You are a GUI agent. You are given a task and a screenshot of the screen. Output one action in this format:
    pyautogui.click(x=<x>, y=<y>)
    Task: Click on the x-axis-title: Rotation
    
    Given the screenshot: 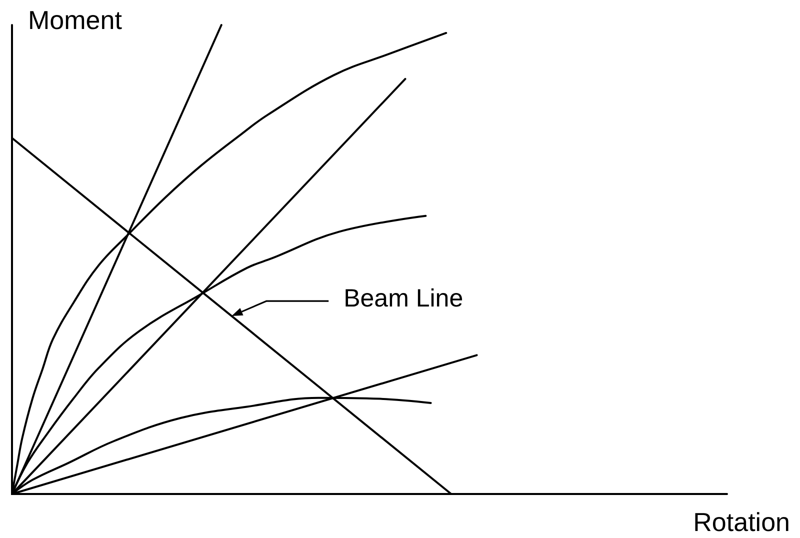 What is the action you would take?
    pyautogui.click(x=741, y=522)
    